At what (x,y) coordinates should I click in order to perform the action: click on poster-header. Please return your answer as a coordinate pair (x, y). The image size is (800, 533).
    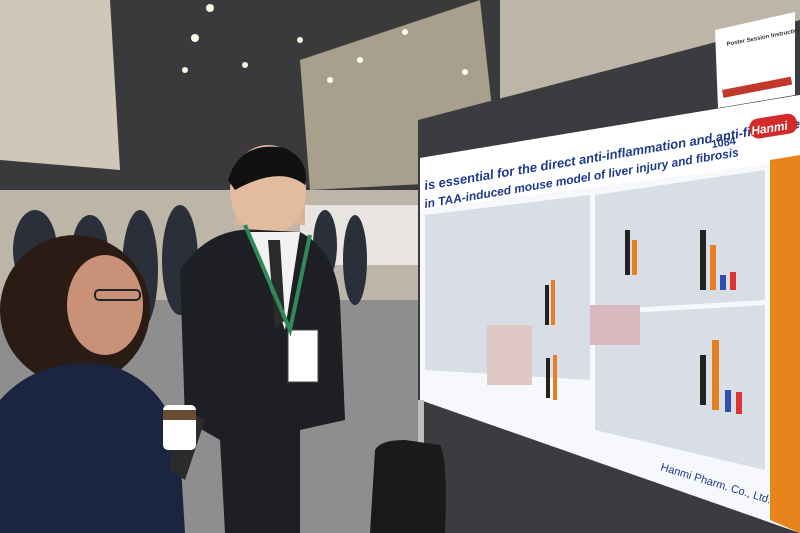
    Looking at the image, I should click on (610, 152).